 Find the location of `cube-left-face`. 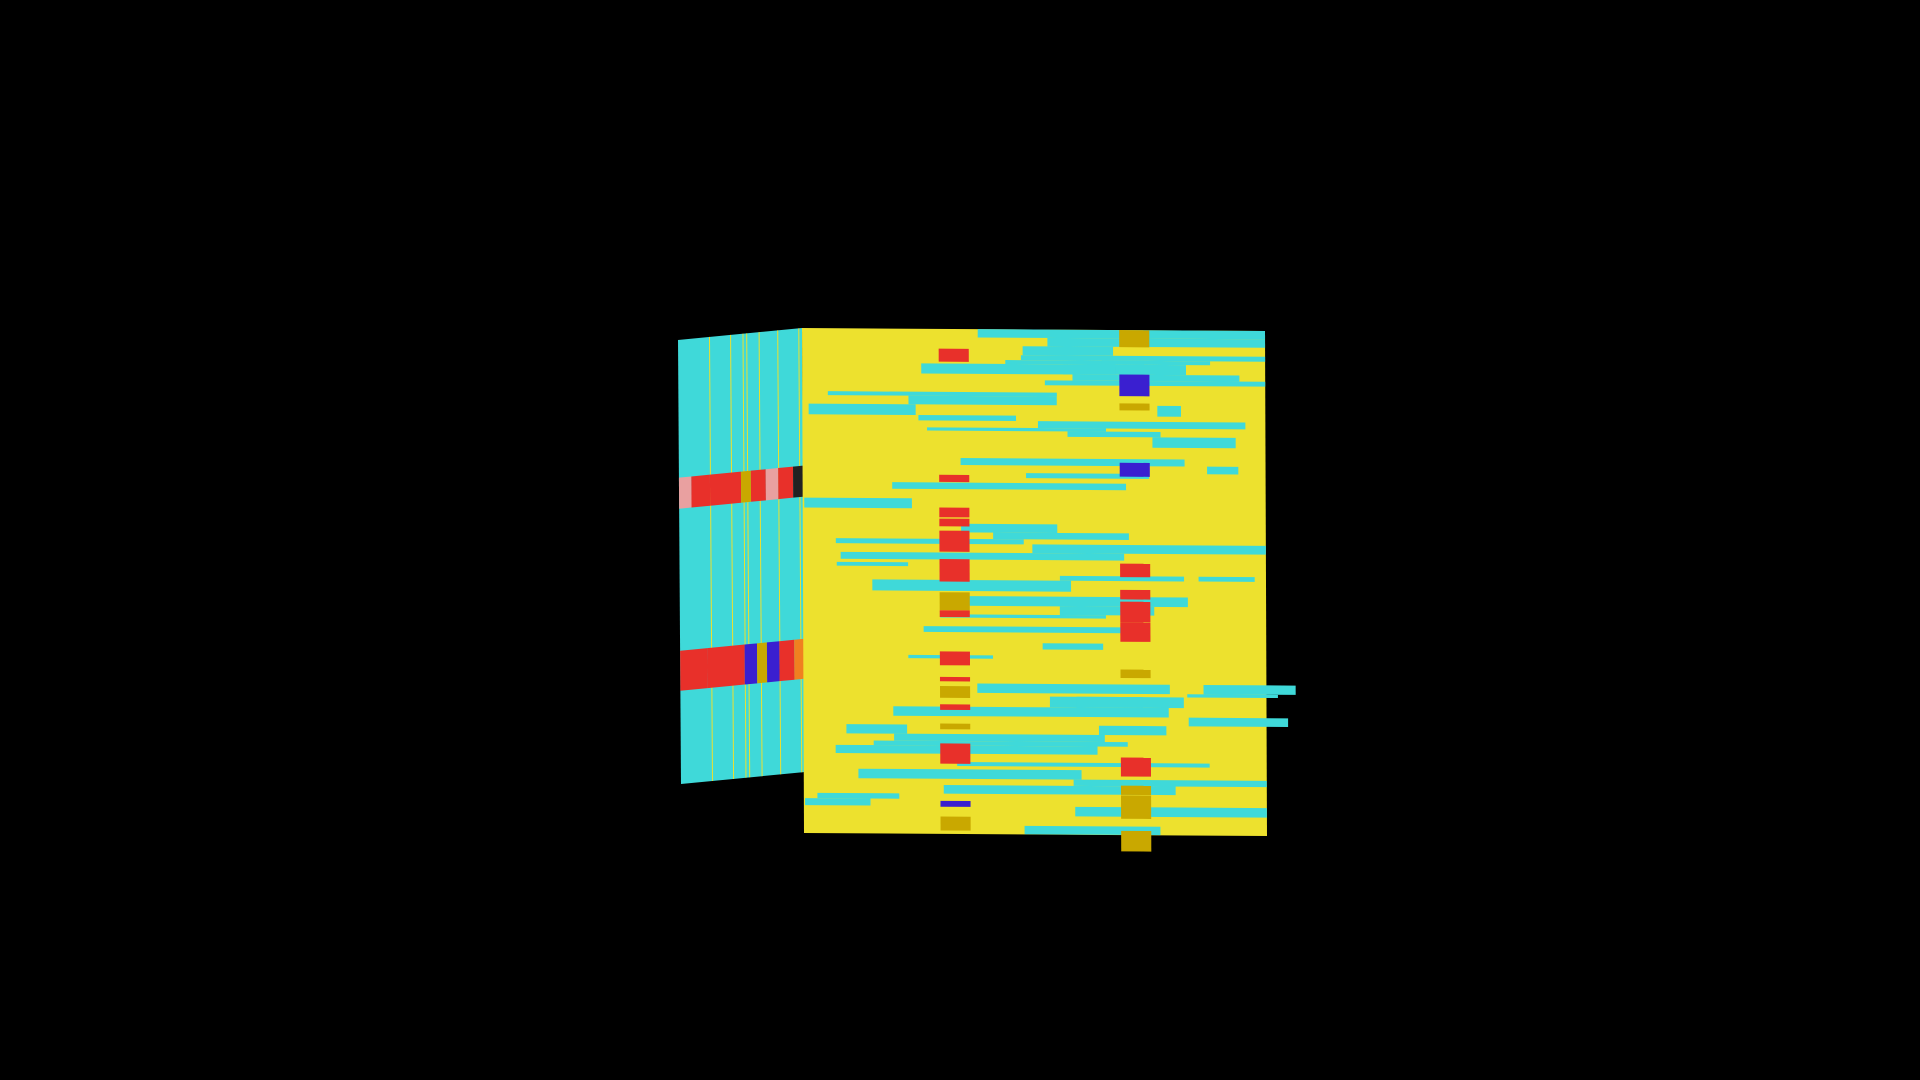

cube-left-face is located at coordinates (742, 556).